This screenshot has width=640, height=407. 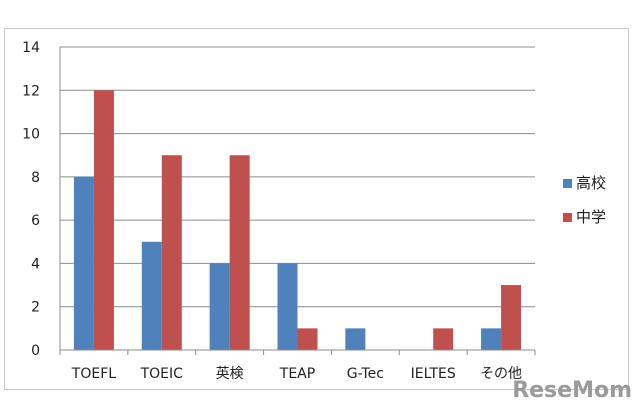 I want to click on y-tick-label: 0, so click(x=35, y=351).